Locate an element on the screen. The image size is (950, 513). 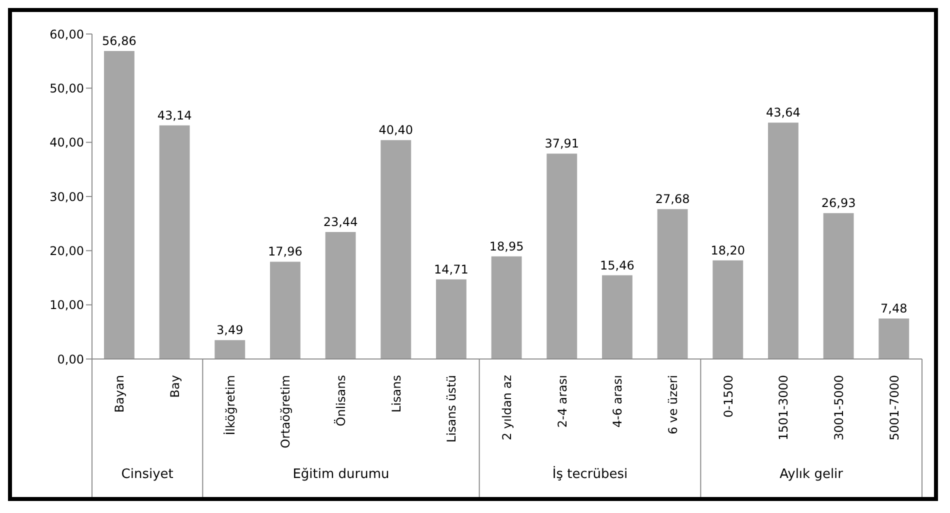
y-tick-label: 60,00 is located at coordinates (67, 34).